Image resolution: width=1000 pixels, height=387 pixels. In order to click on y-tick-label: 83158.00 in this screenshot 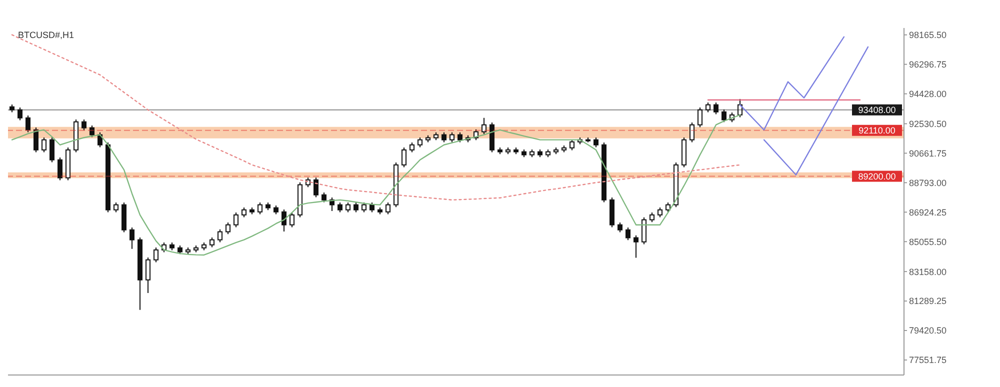, I will do `click(928, 271)`.